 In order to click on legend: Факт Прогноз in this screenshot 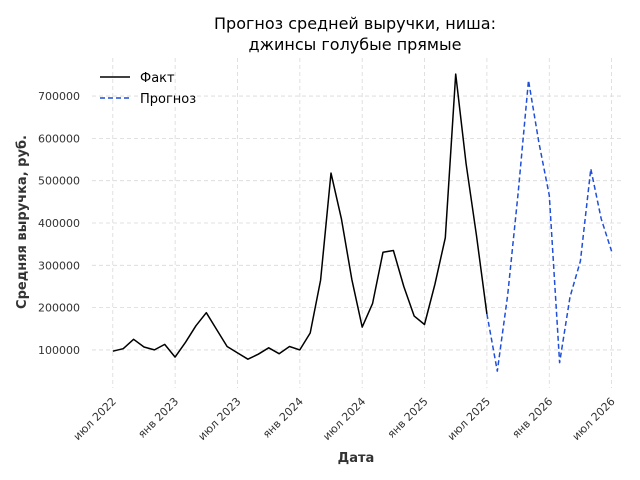, I will do `click(148, 89)`.